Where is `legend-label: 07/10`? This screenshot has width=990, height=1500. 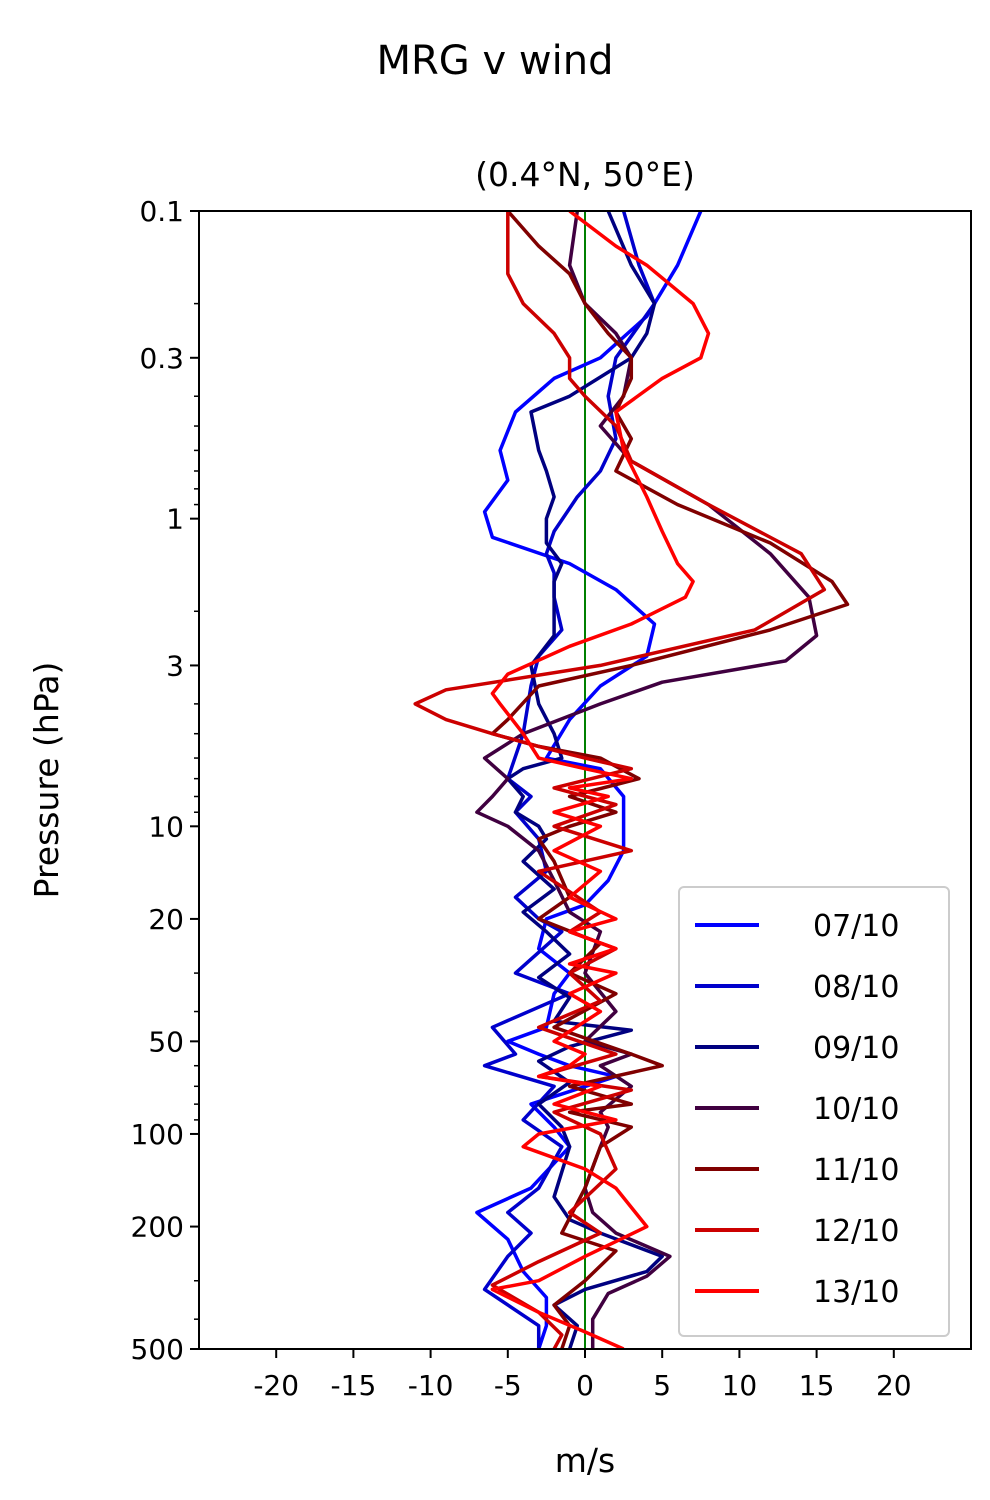
legend-label: 07/10 is located at coordinates (856, 926).